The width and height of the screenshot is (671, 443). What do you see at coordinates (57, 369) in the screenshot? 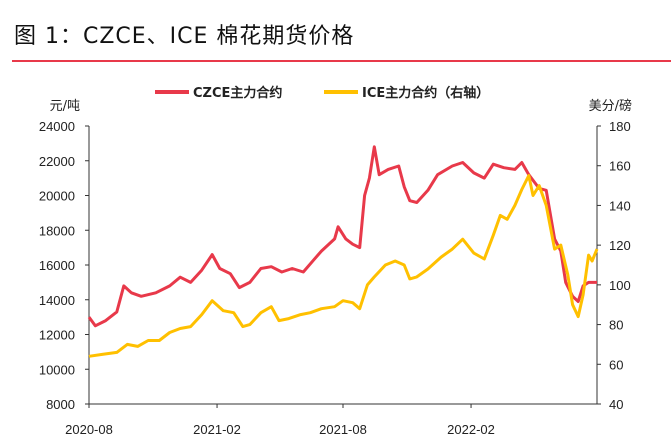
I see `left-tick-label: 10000` at bounding box center [57, 369].